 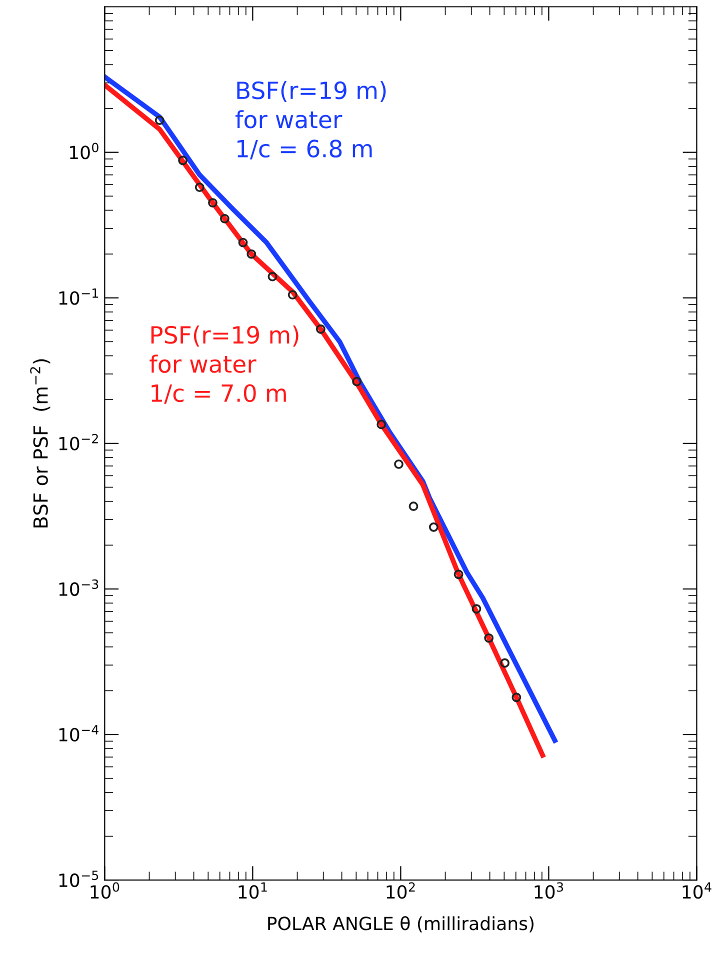 I want to click on y-tick-label: 10$^{−2}$, so click(x=78, y=442).